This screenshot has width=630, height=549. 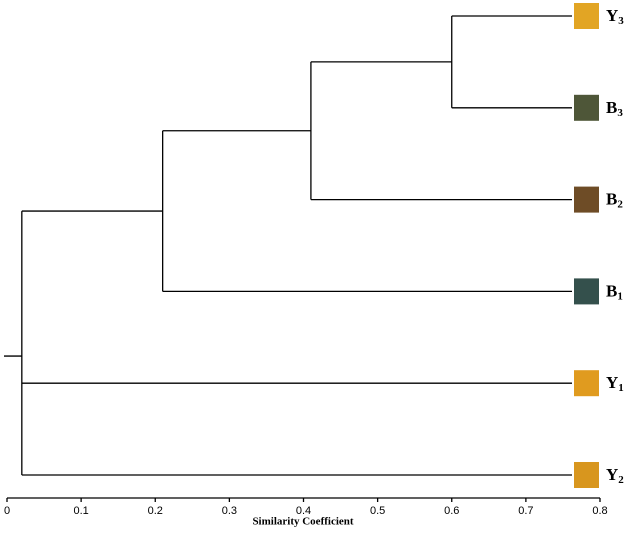 I want to click on leaf-label: B1, so click(x=614, y=291).